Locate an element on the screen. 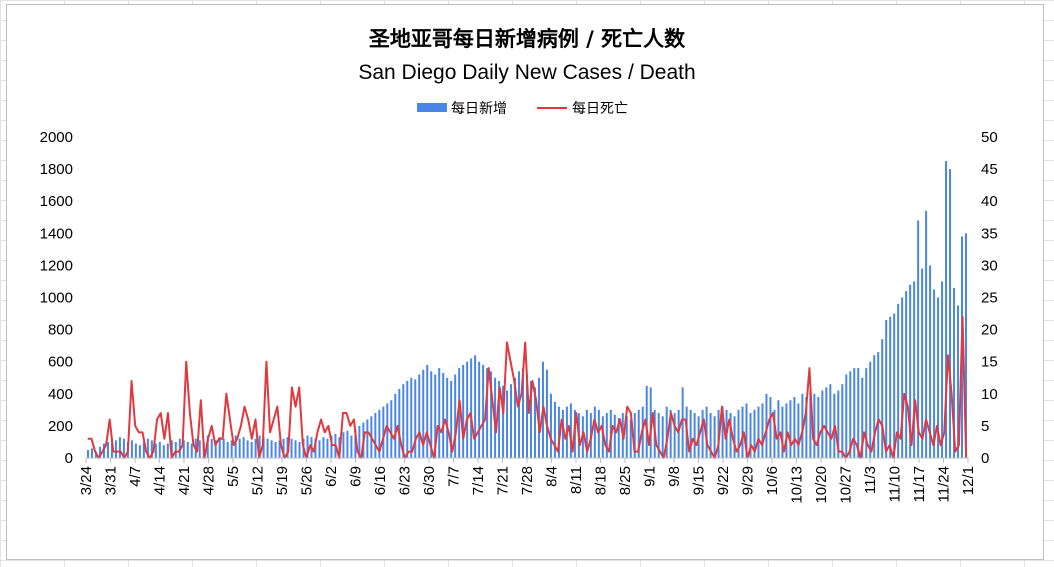 The height and width of the screenshot is (567, 1054). left-axis-tick-label: 200 is located at coordinates (60, 426).